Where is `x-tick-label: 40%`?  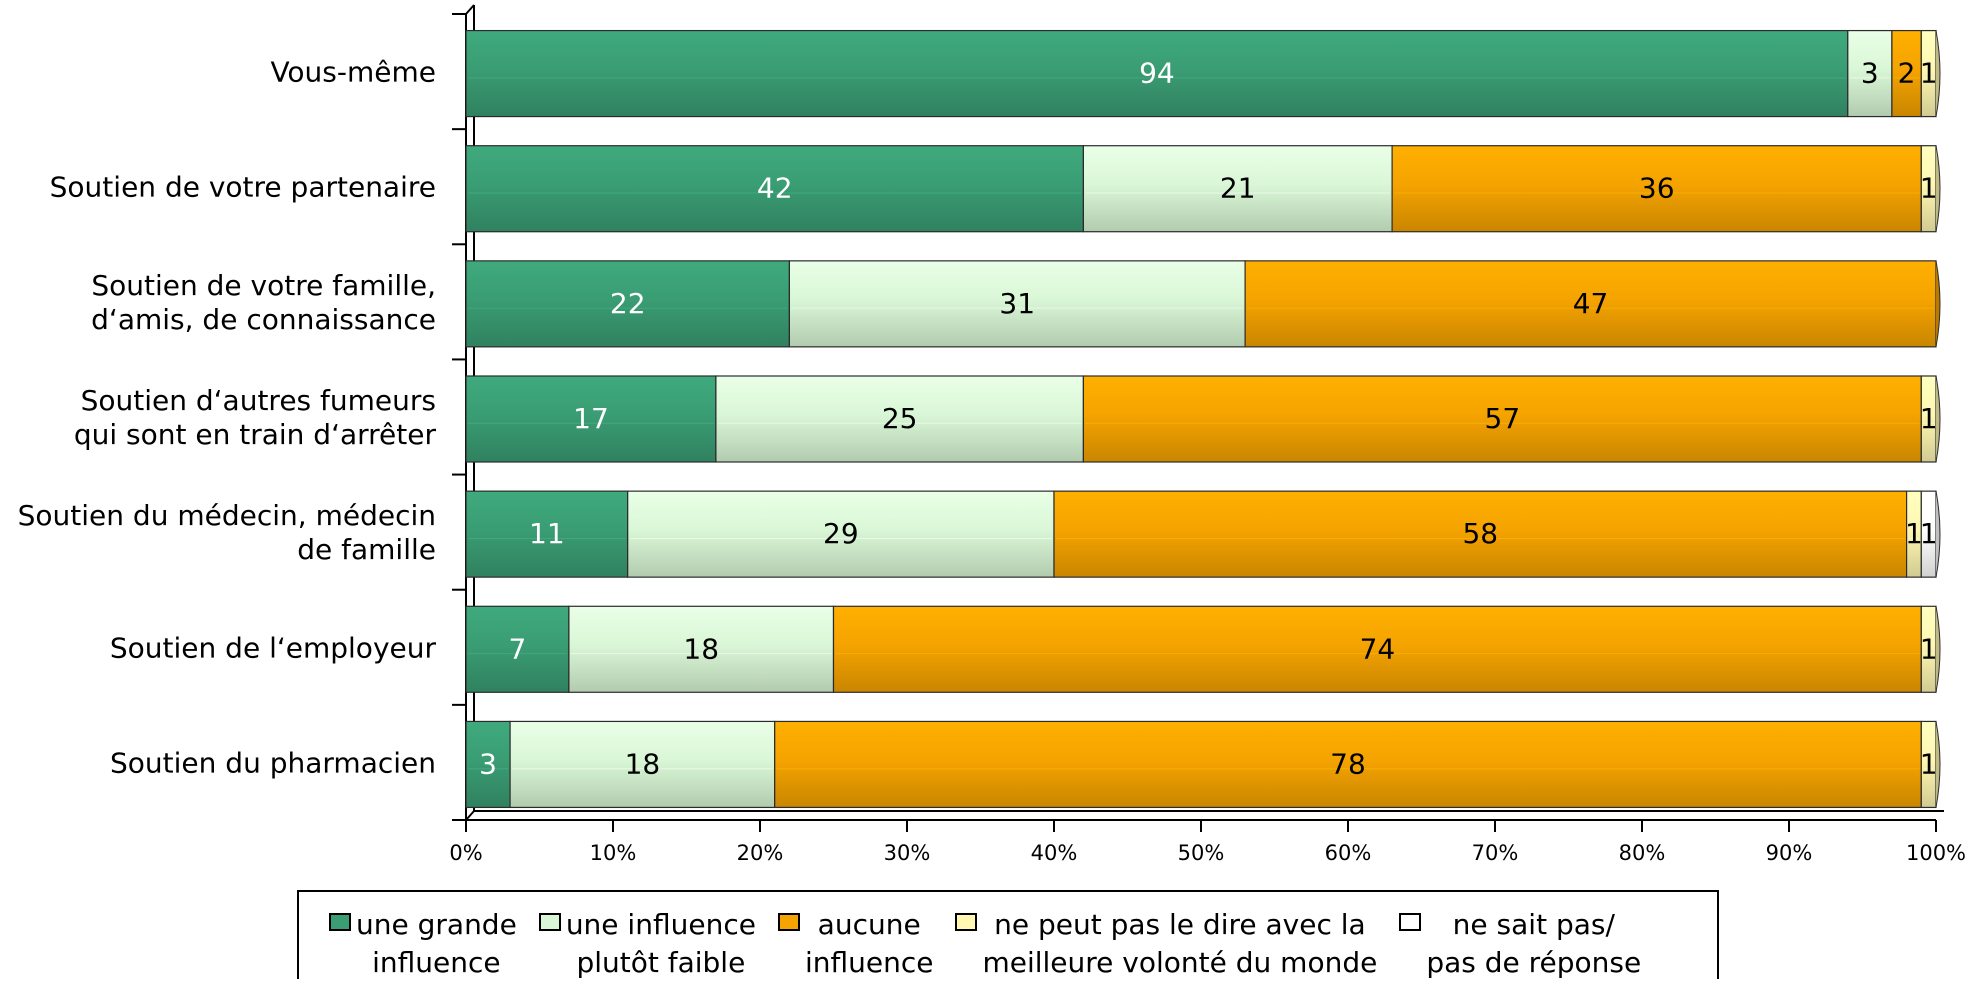
x-tick-label: 40% is located at coordinates (1054, 853).